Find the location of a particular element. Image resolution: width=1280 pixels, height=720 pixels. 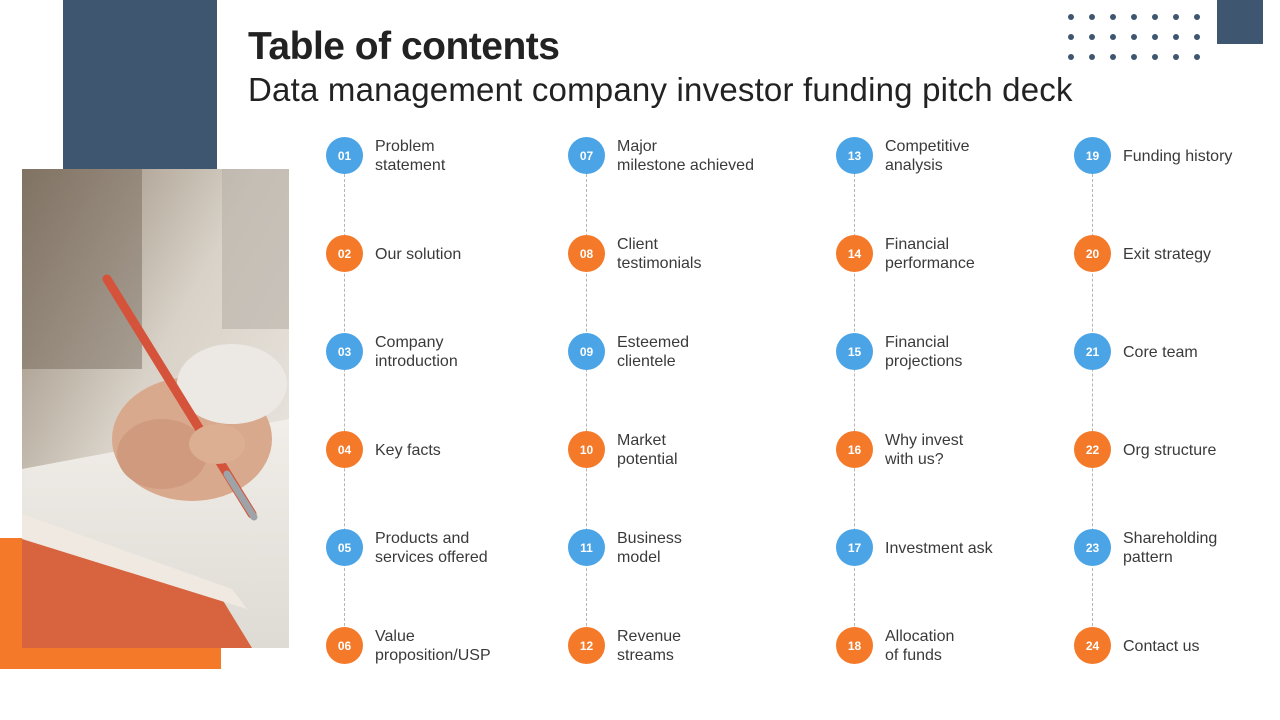

toc-item: 17 Investment ask is located at coordinates (951, 548).